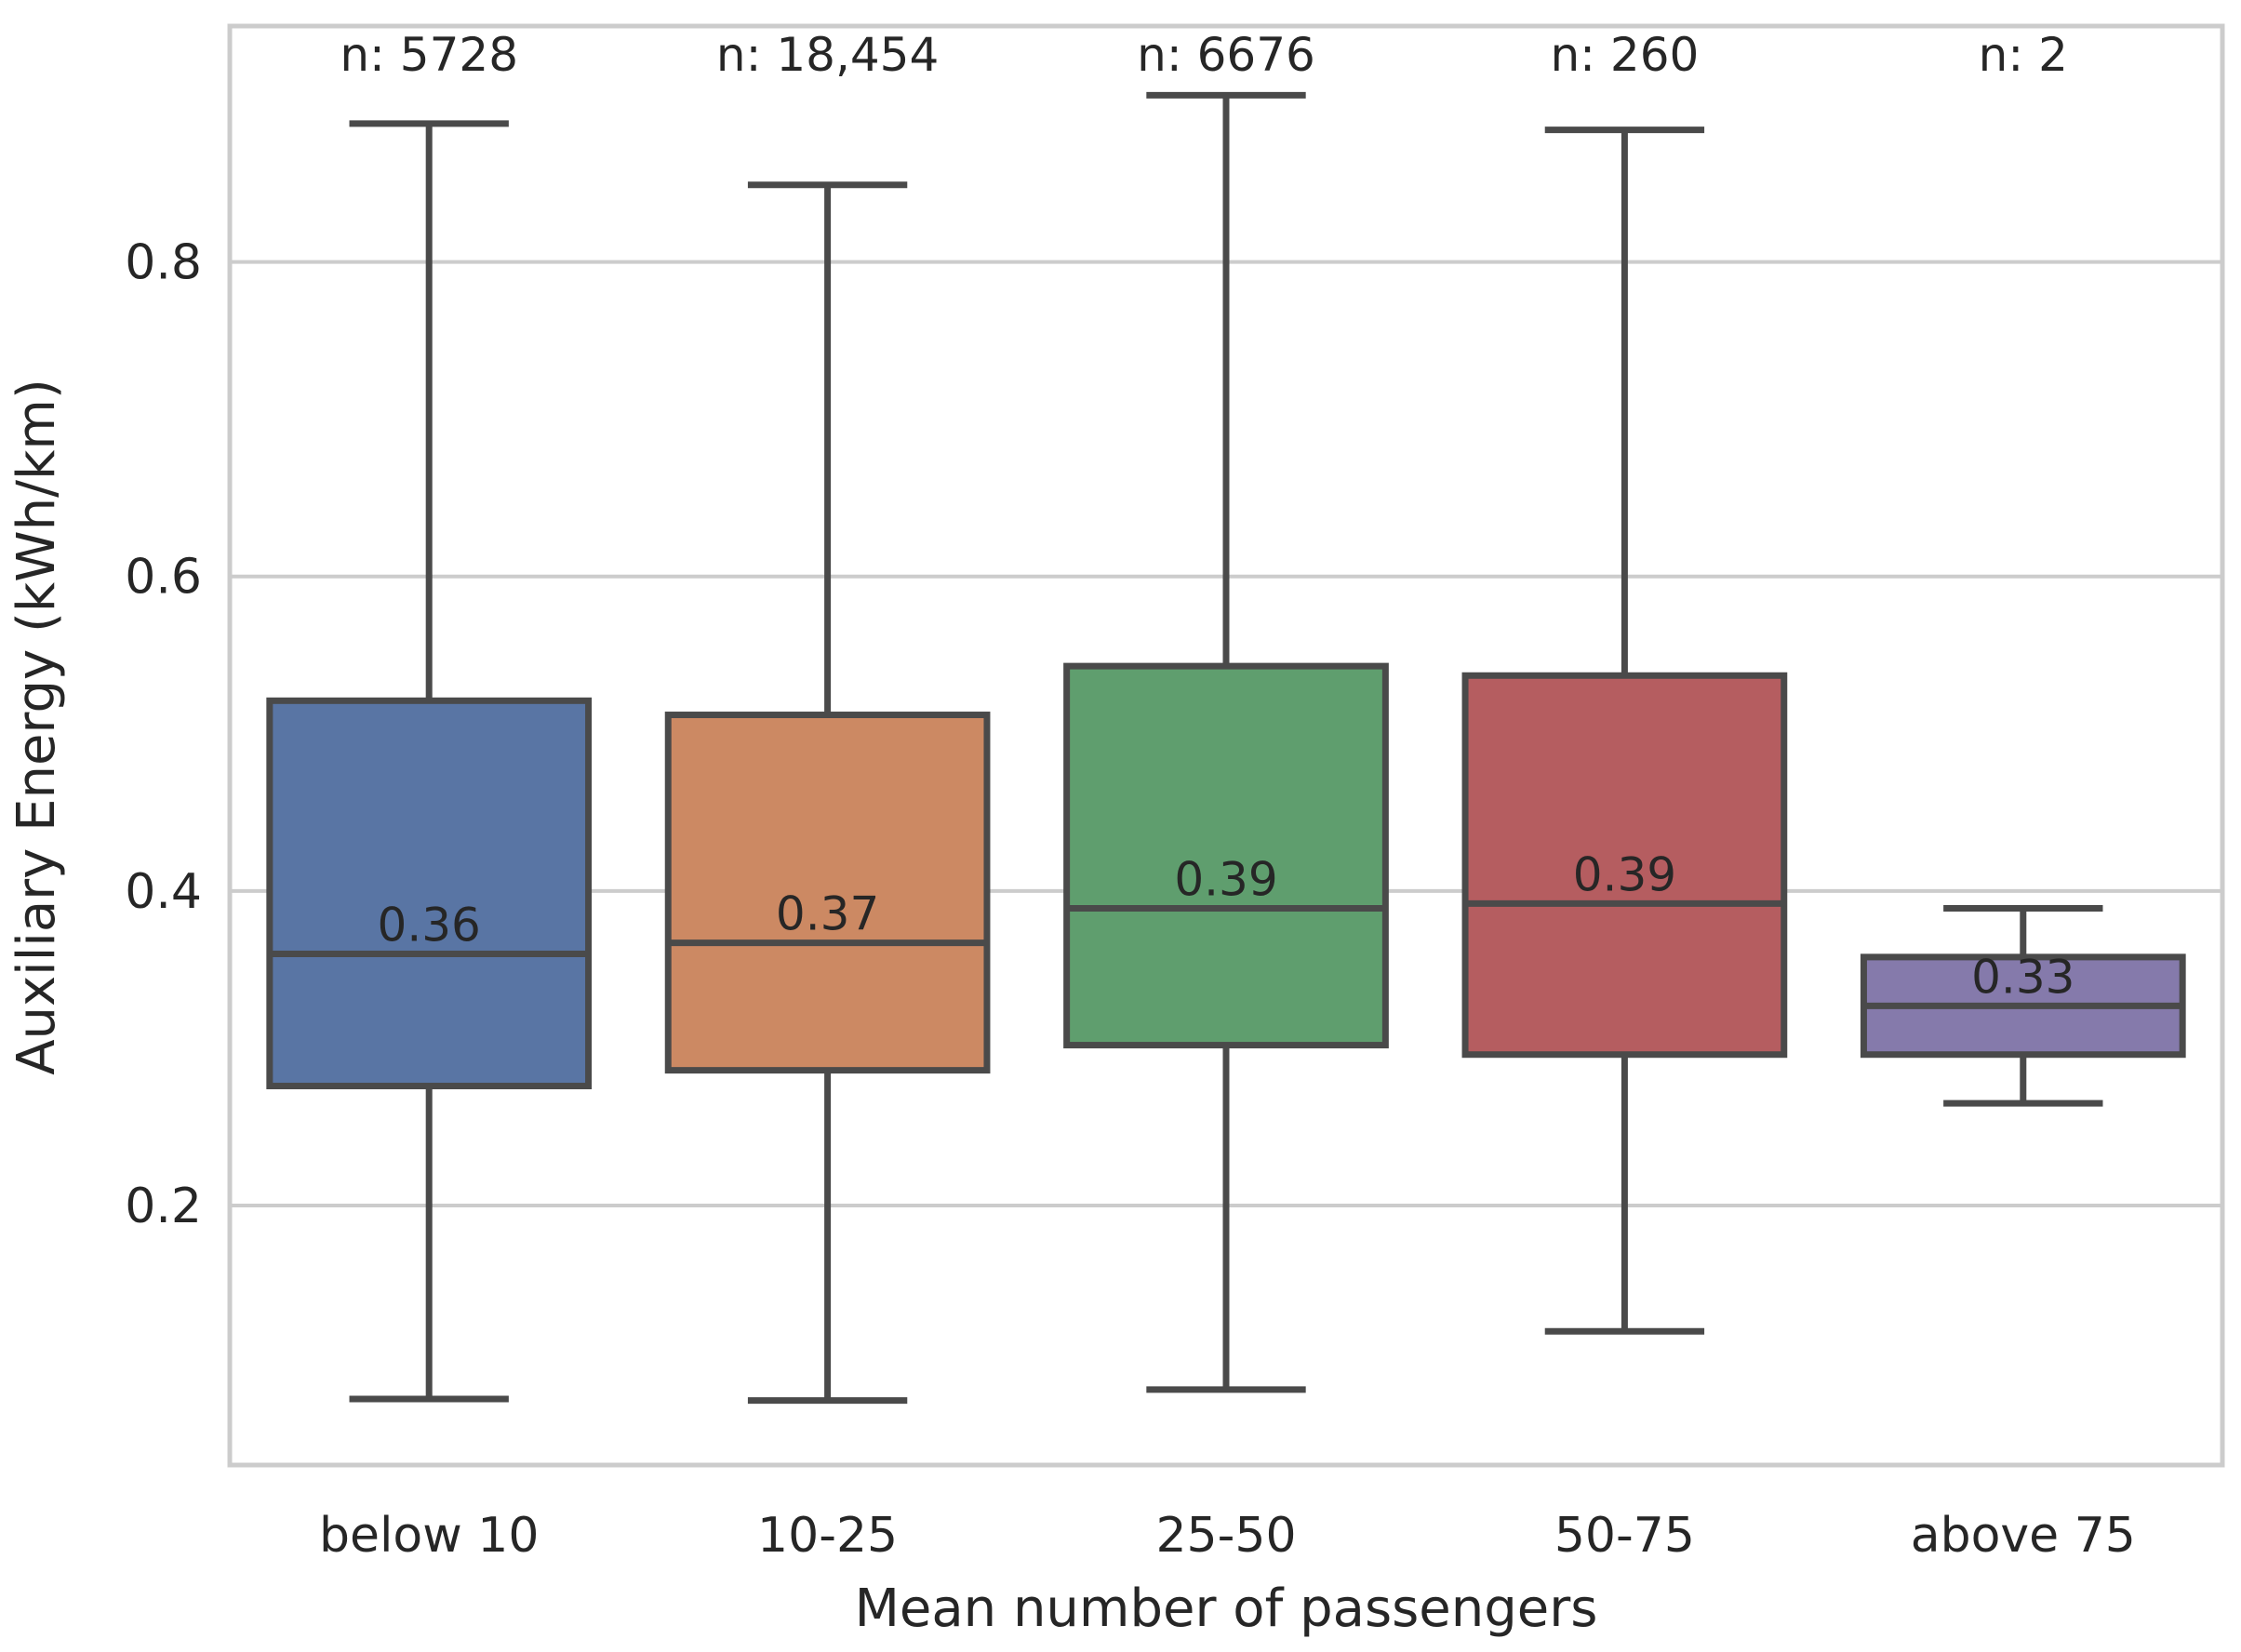 This screenshot has height=1652, width=2241. What do you see at coordinates (1226, 55) in the screenshot?
I see `sample-size-label: n: 6676` at bounding box center [1226, 55].